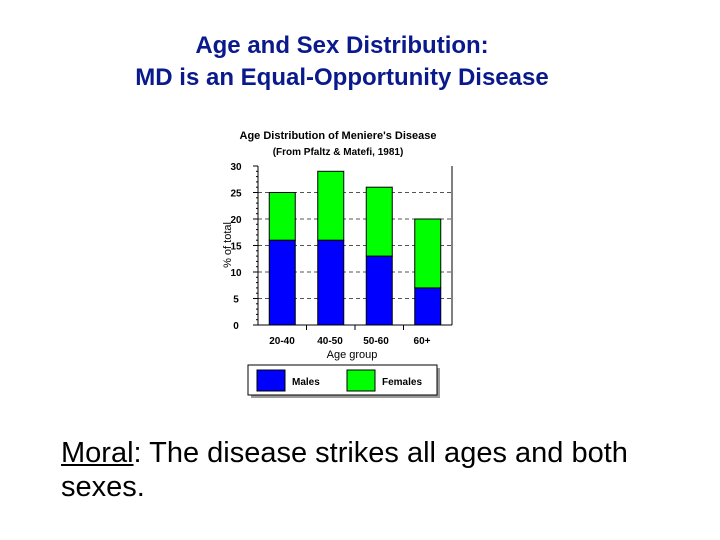  What do you see at coordinates (342, 45) in the screenshot?
I see `slide-title-line-1: Age and Sex Distribution:` at bounding box center [342, 45].